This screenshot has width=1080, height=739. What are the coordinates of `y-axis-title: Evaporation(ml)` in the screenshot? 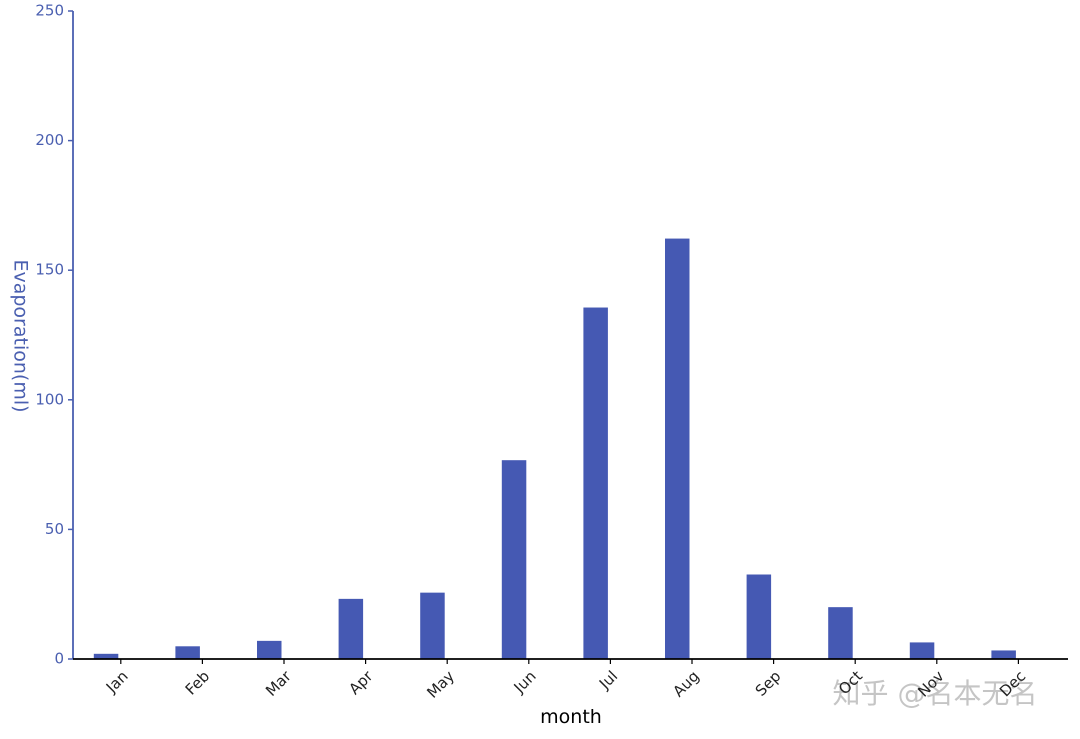 It's located at (21, 335).